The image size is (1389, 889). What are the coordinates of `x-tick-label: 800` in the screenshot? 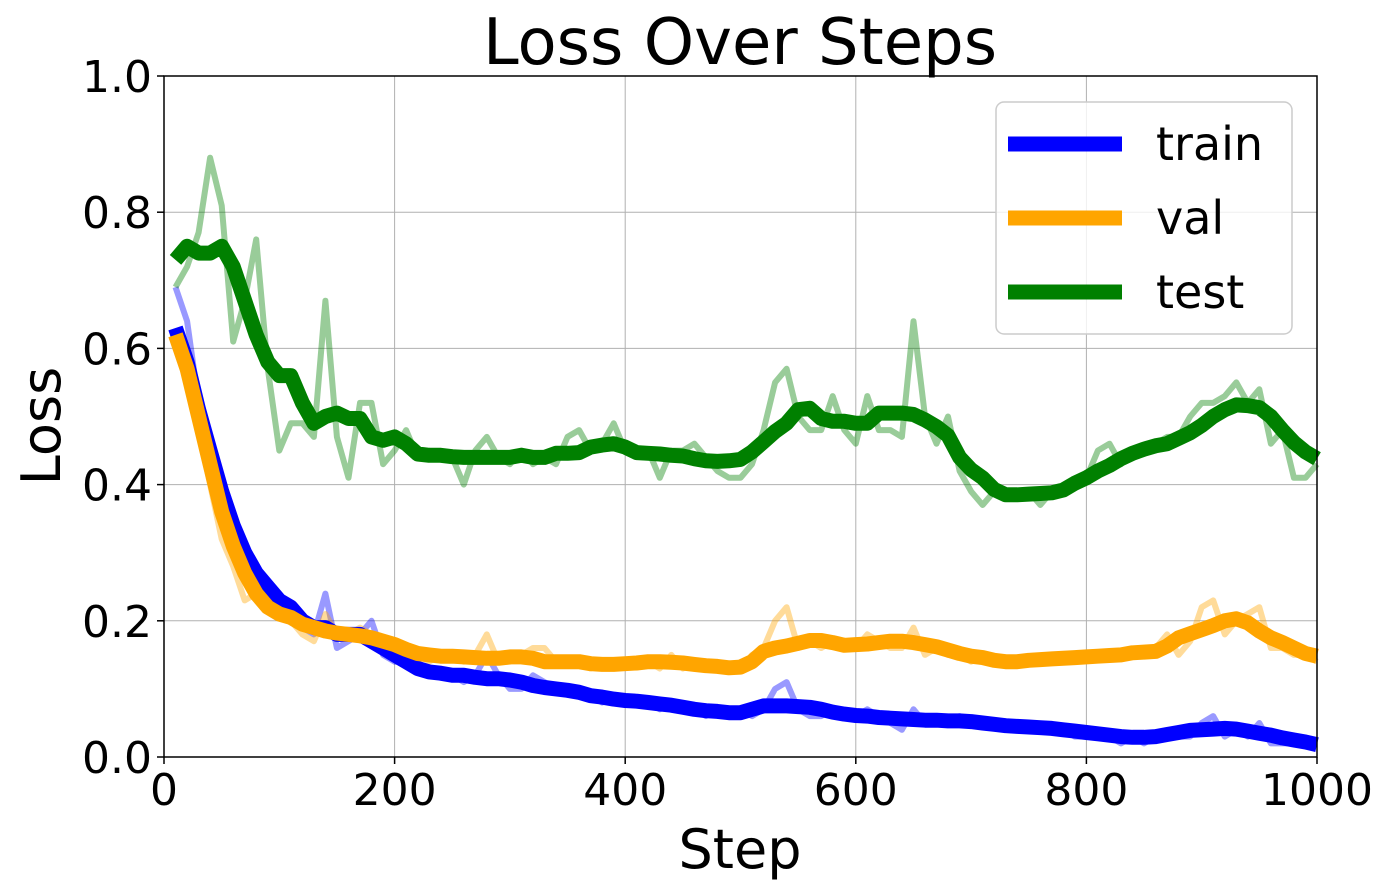 It's located at (1086, 790).